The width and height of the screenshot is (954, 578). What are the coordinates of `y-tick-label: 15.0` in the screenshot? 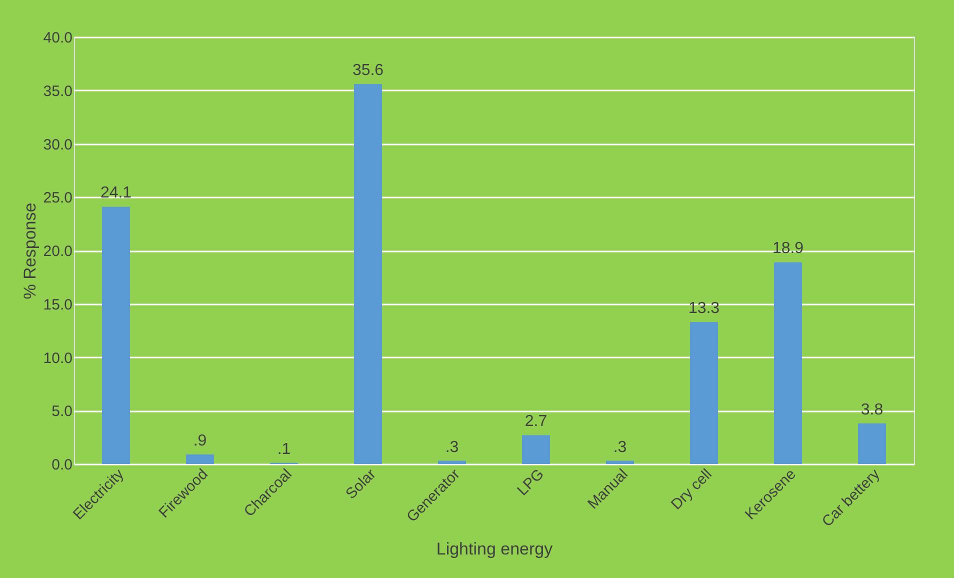 It's located at (57, 305).